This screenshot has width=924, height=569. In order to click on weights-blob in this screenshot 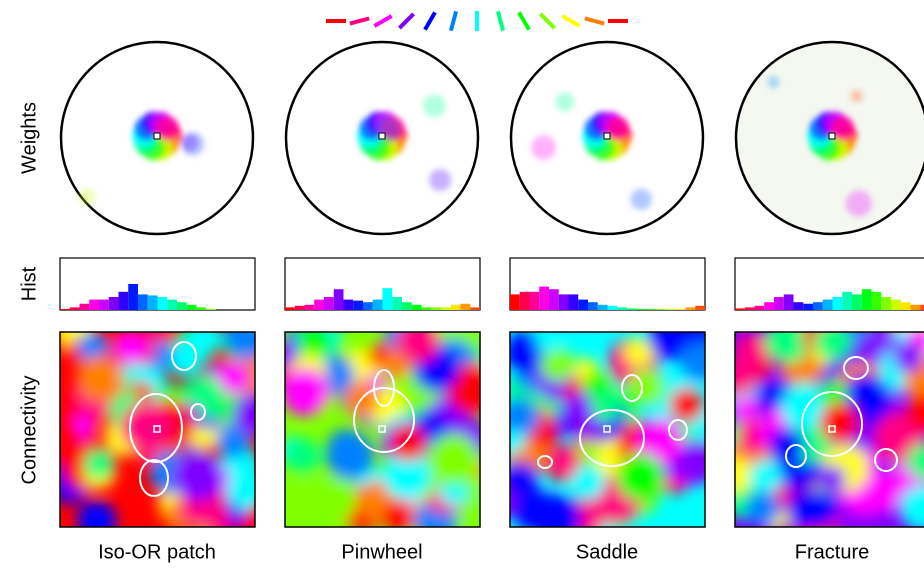, I will do `click(819, 146)`.